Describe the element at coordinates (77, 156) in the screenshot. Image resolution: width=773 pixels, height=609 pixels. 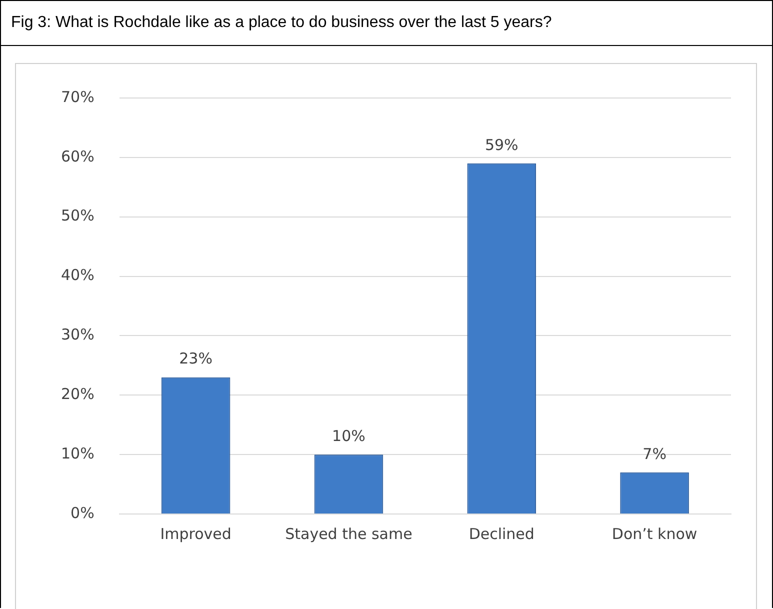
I see `y-tick-label: 60%` at that location.